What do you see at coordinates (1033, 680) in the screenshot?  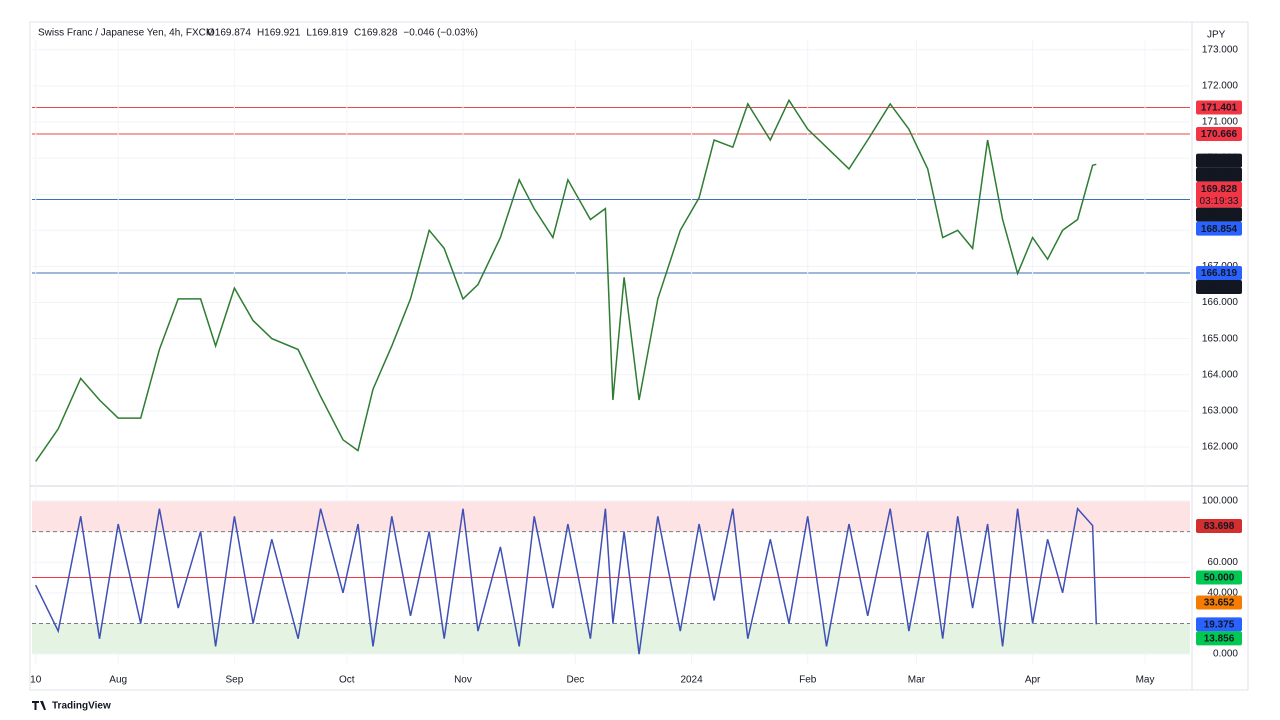 I see `x-tick-label: Apr` at bounding box center [1033, 680].